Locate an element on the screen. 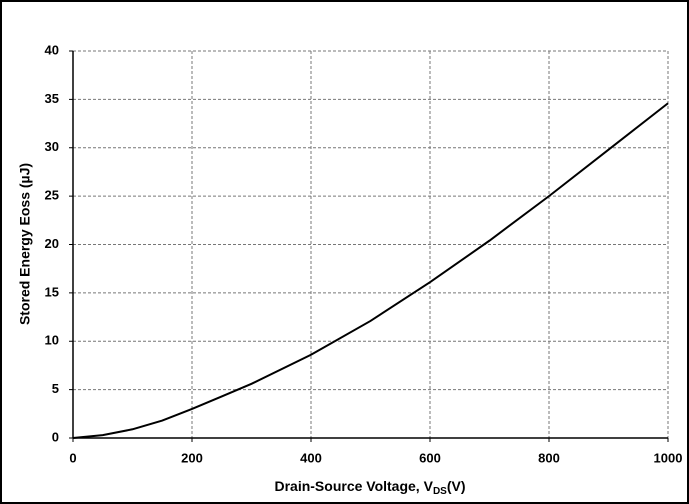  y-tick-label: 40 is located at coordinates (52, 49).